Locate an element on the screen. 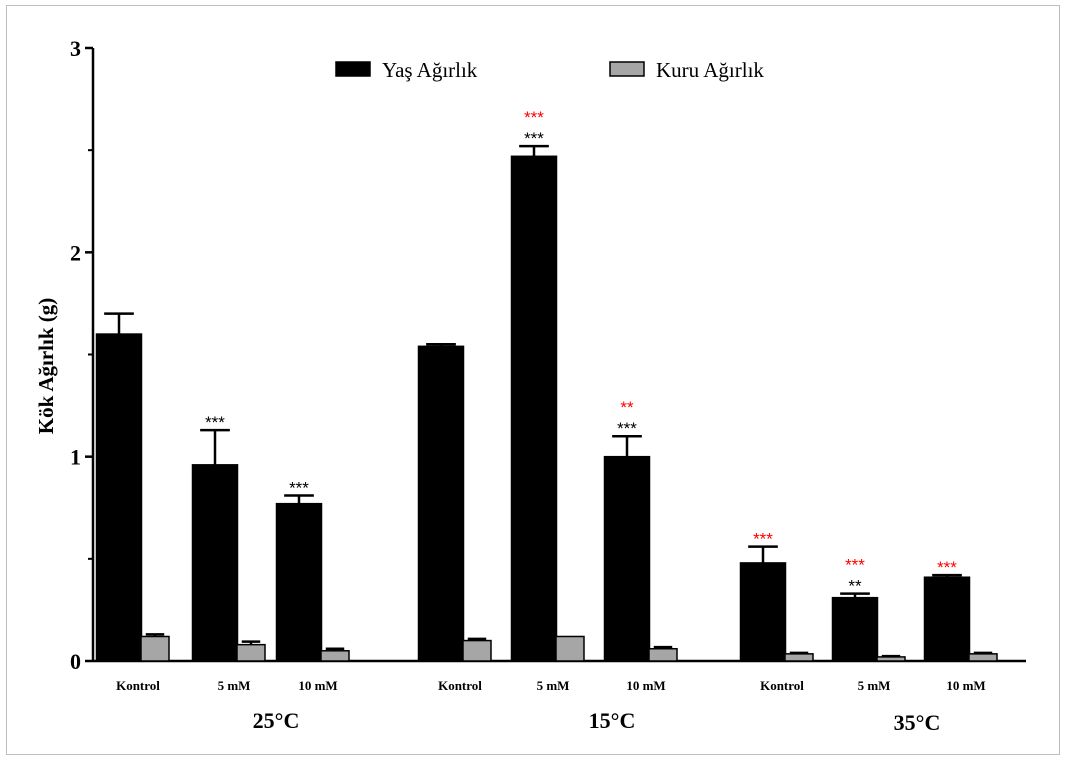 Image resolution: width=1068 pixels, height=760 pixels. y-tick-label: 1 is located at coordinates (75, 457).